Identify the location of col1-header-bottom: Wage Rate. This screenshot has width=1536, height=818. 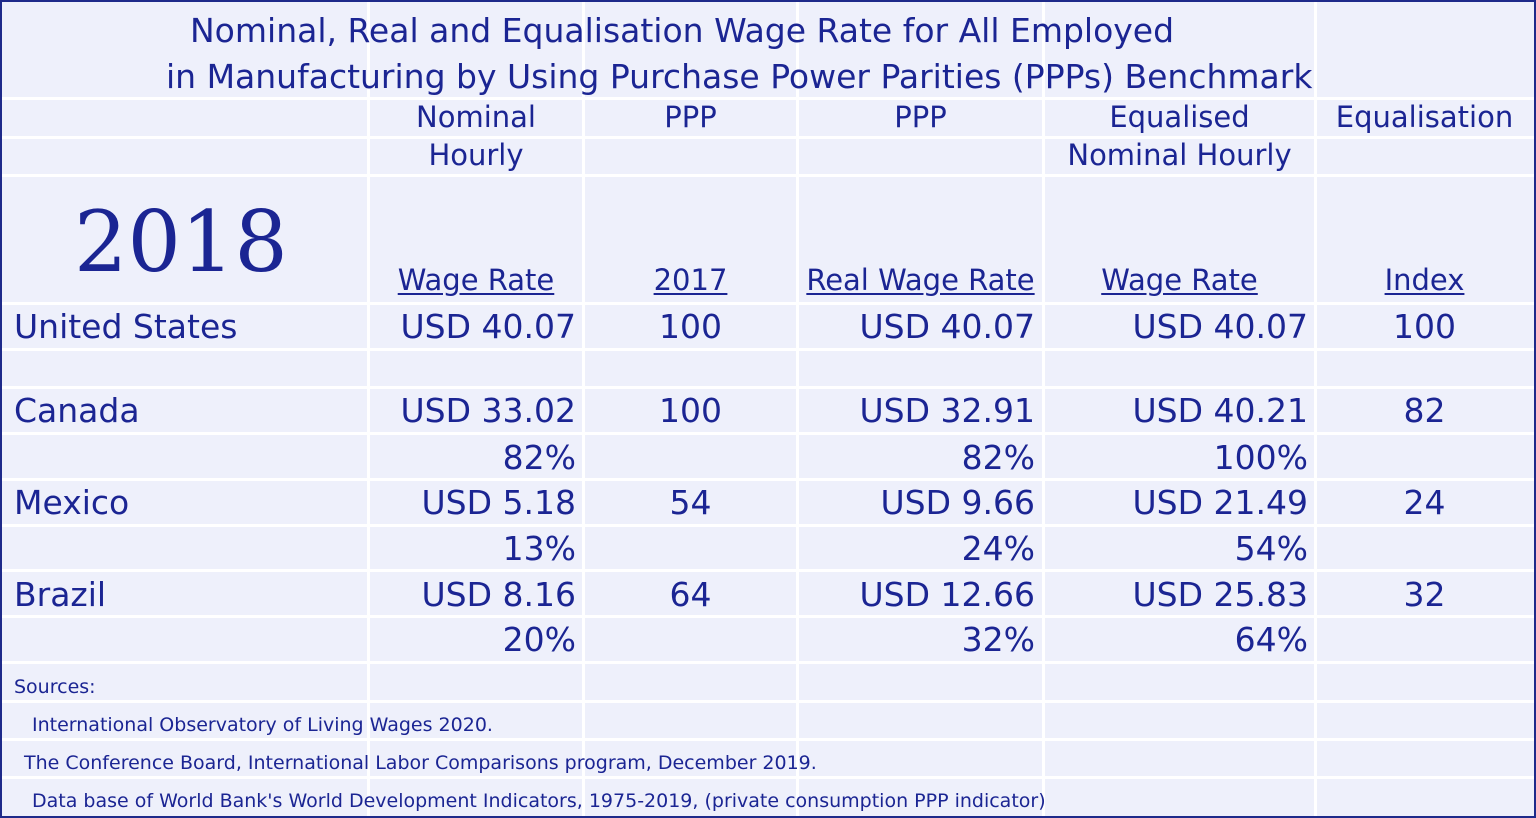
(476, 280).